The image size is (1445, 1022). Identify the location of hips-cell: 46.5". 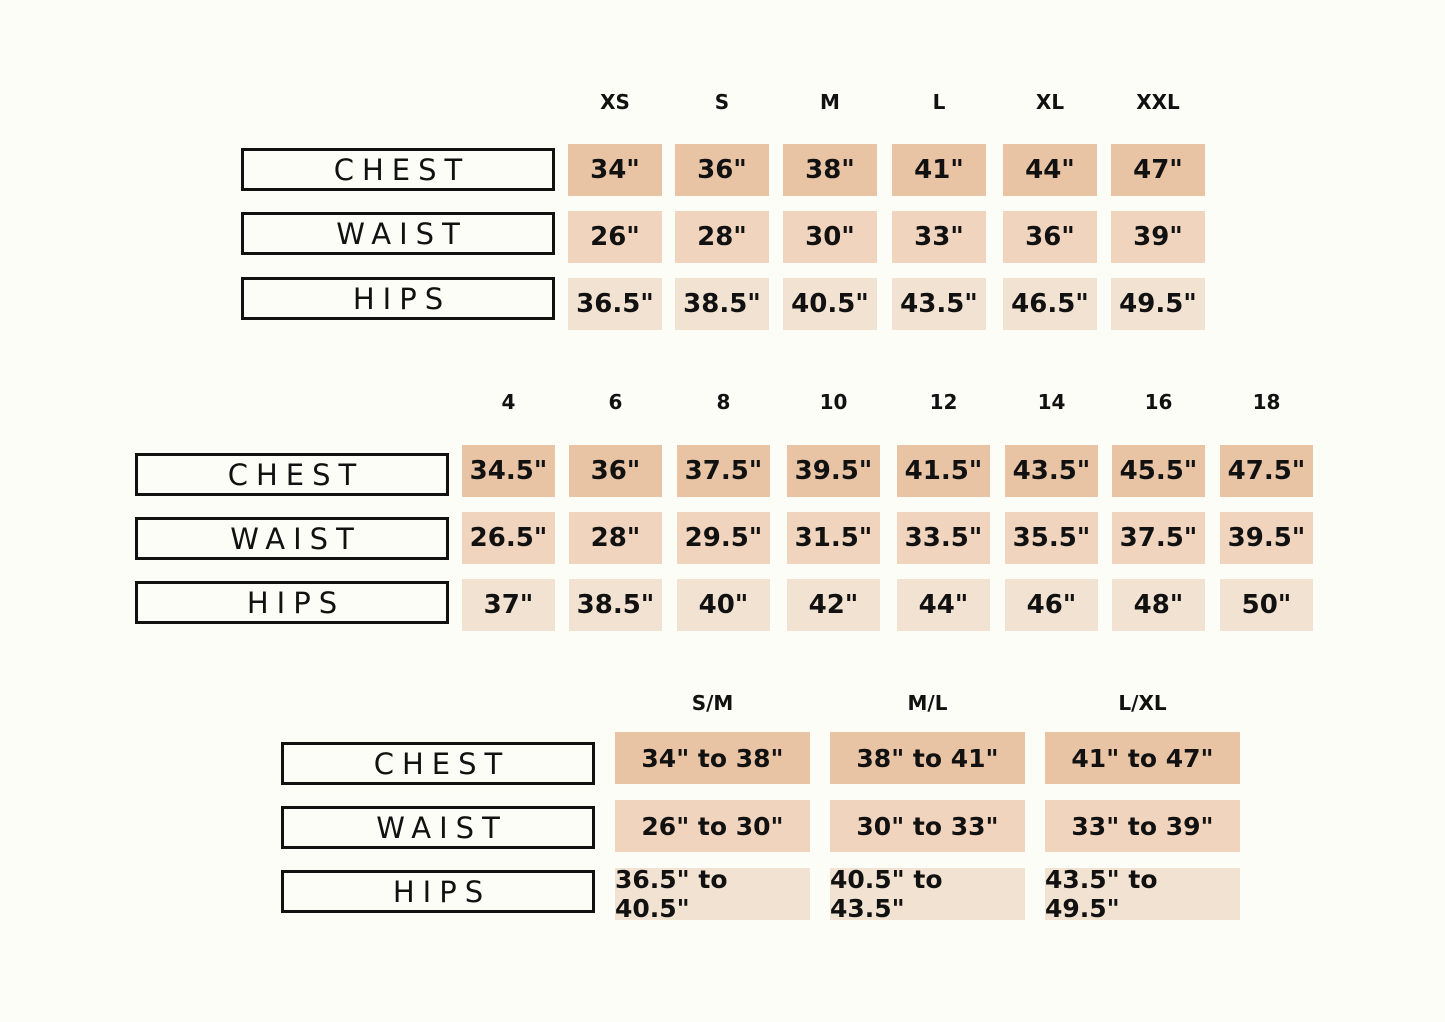
(1050, 304).